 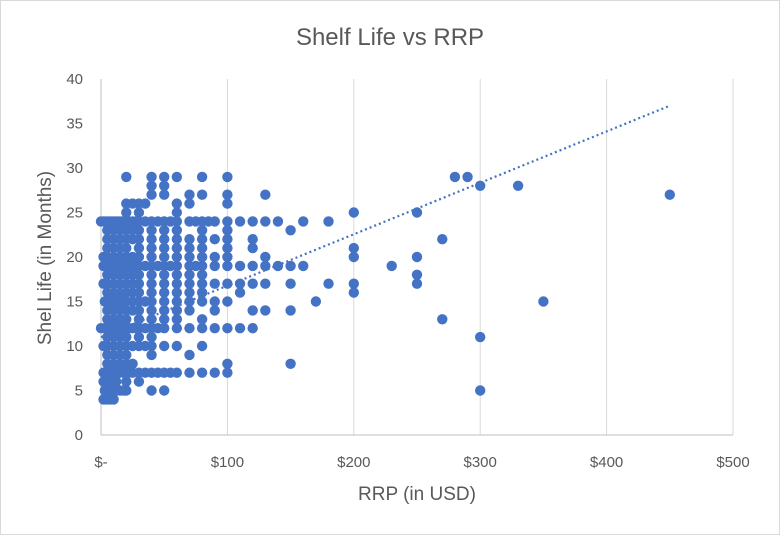 I want to click on y-tick-label: 40, so click(x=74, y=79).